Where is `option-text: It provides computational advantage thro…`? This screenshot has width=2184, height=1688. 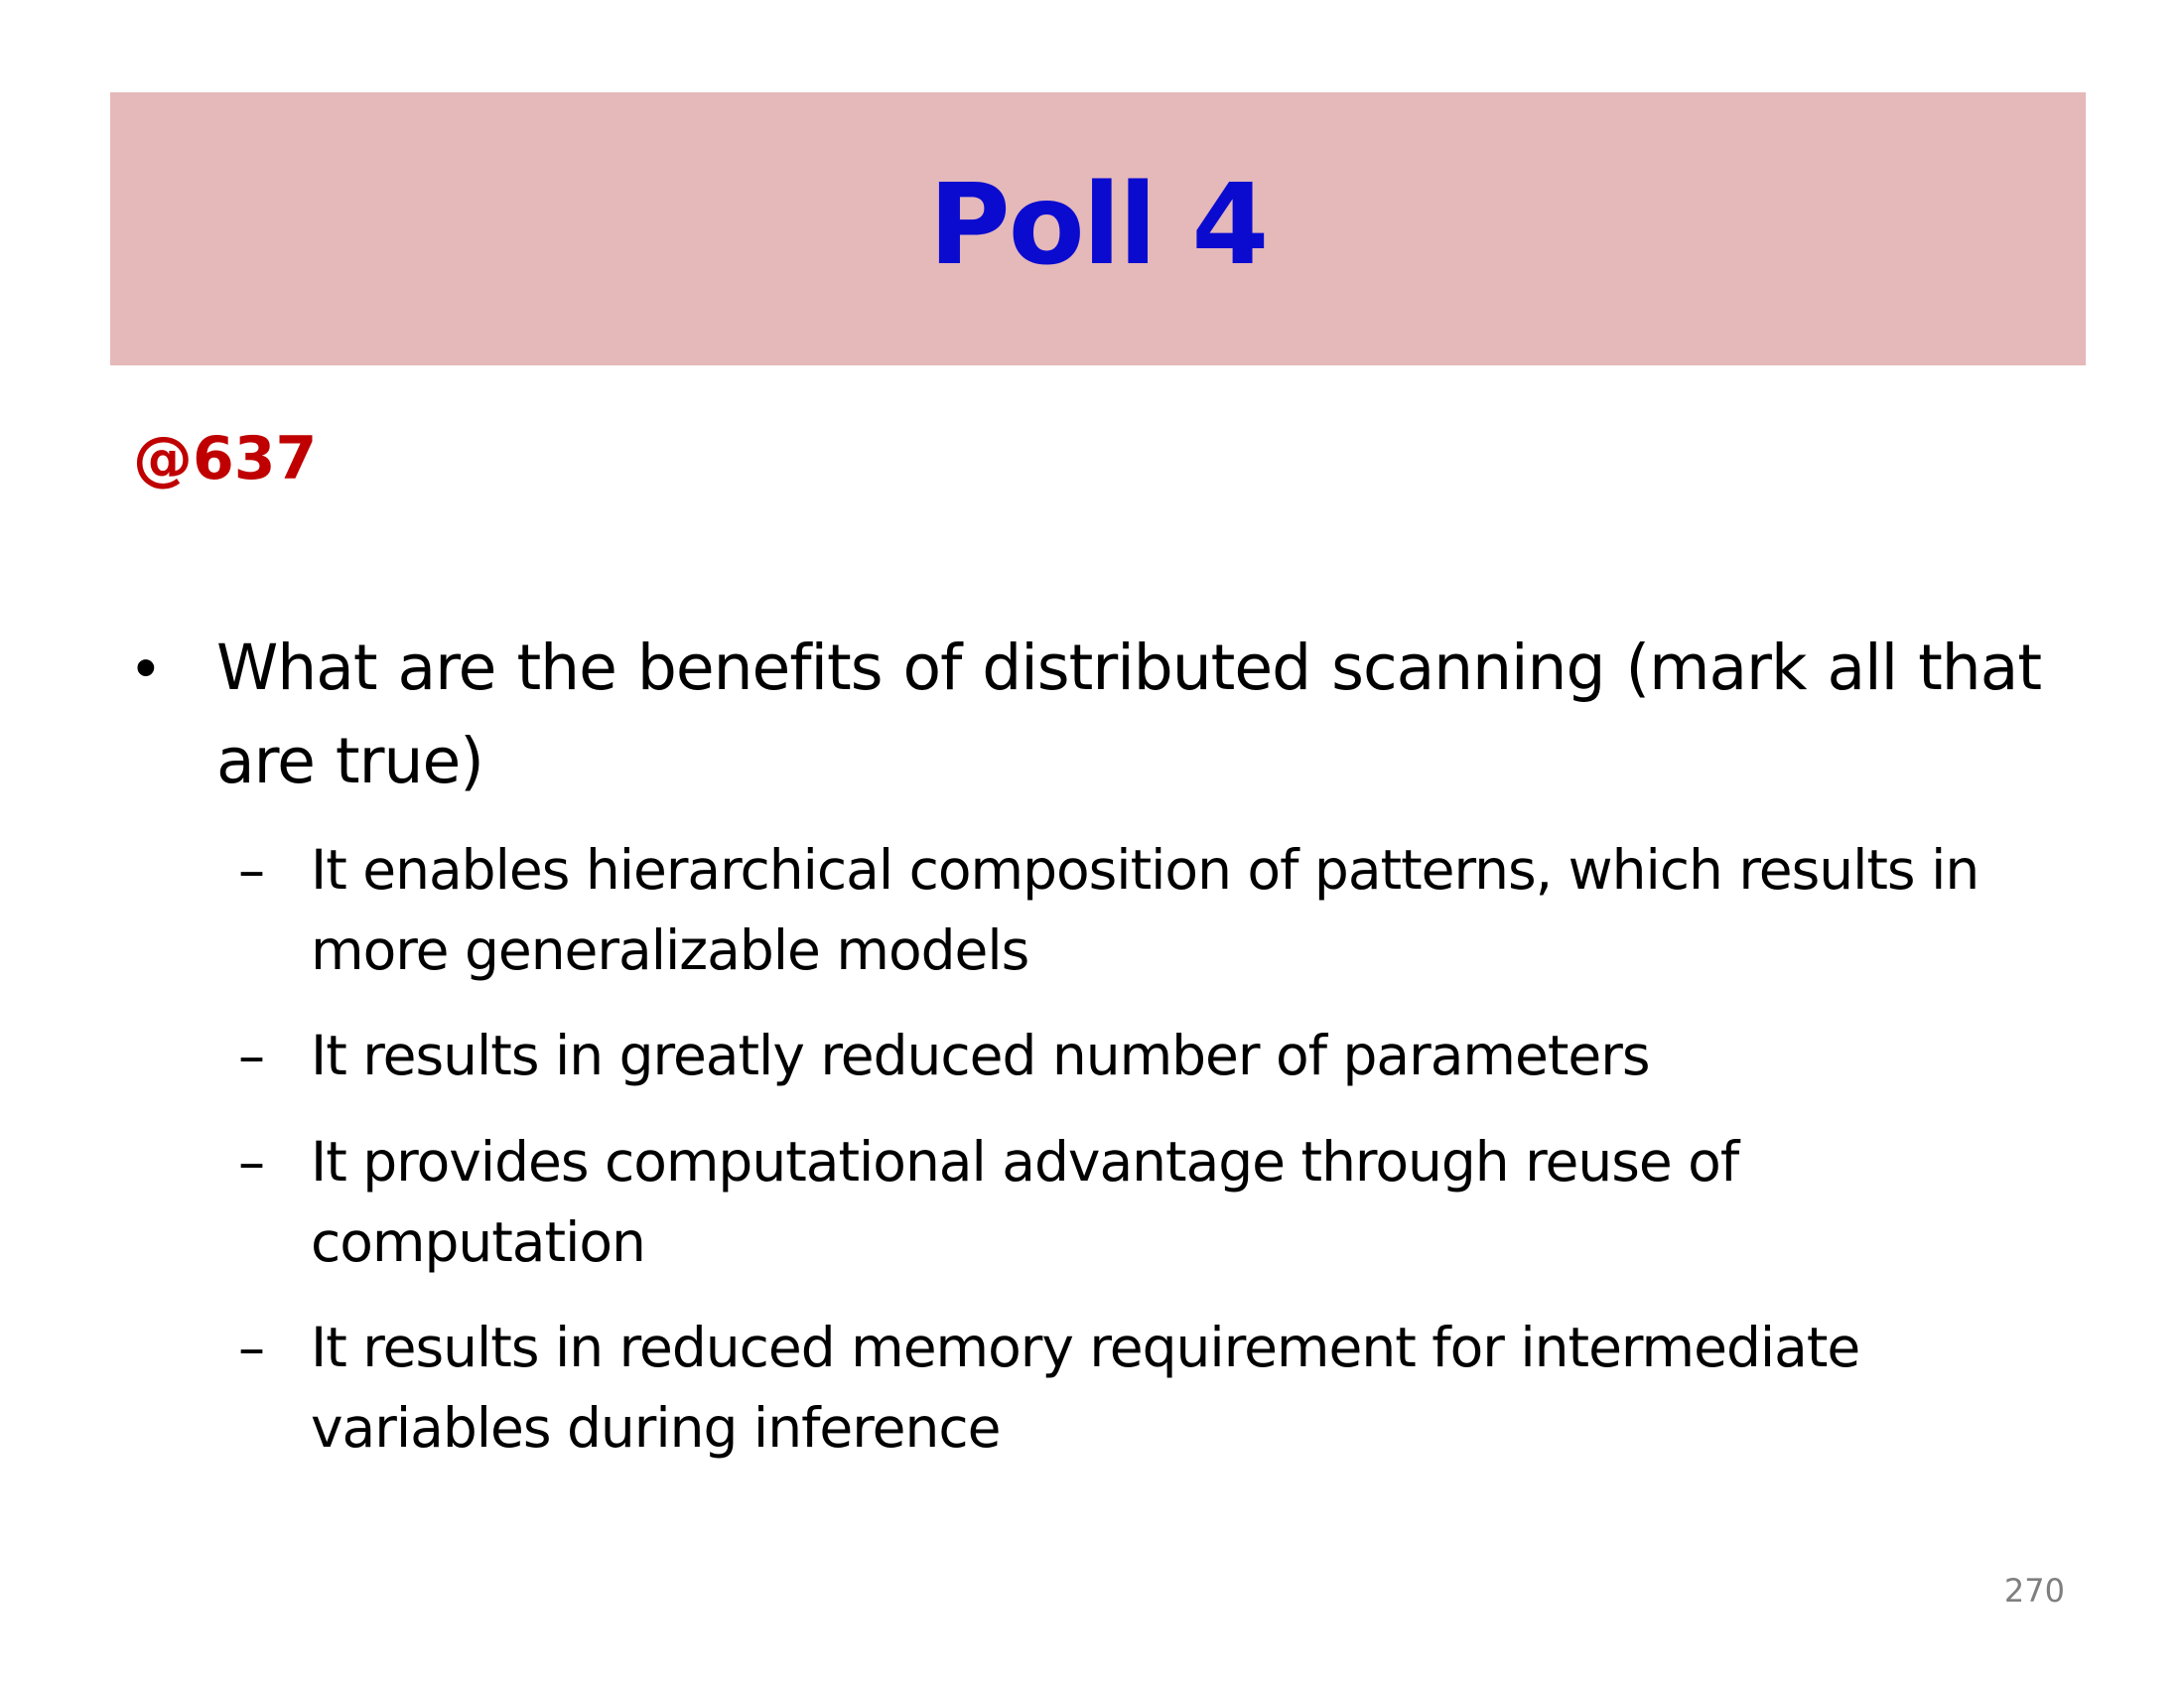 option-text: It provides computational advantage thro… is located at coordinates (1025, 1202).